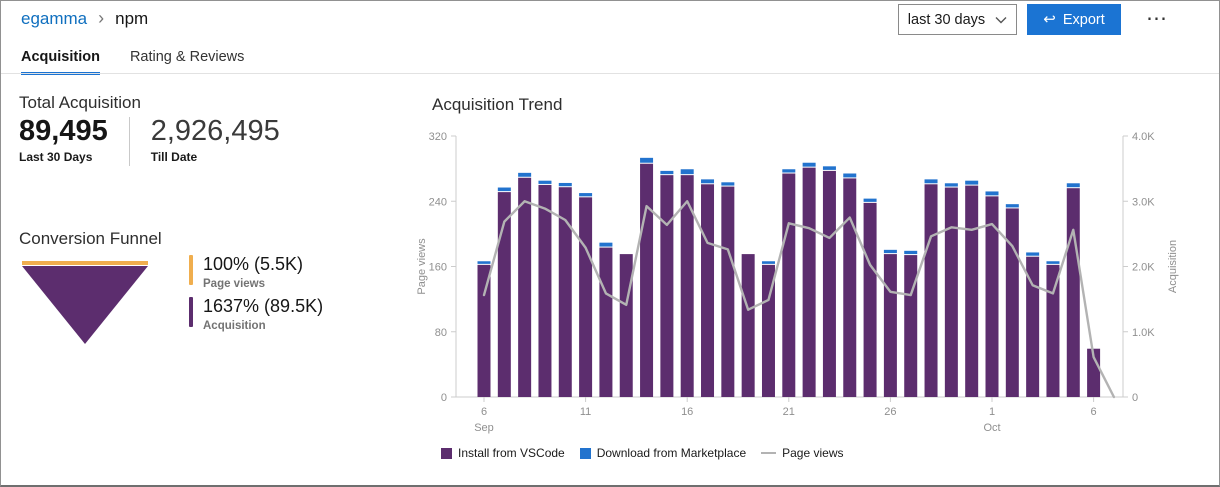 Image resolution: width=1220 pixels, height=487 pixels. Describe the element at coordinates (234, 283) in the screenshot. I see `funnel-pageviews-name: Page views` at that location.